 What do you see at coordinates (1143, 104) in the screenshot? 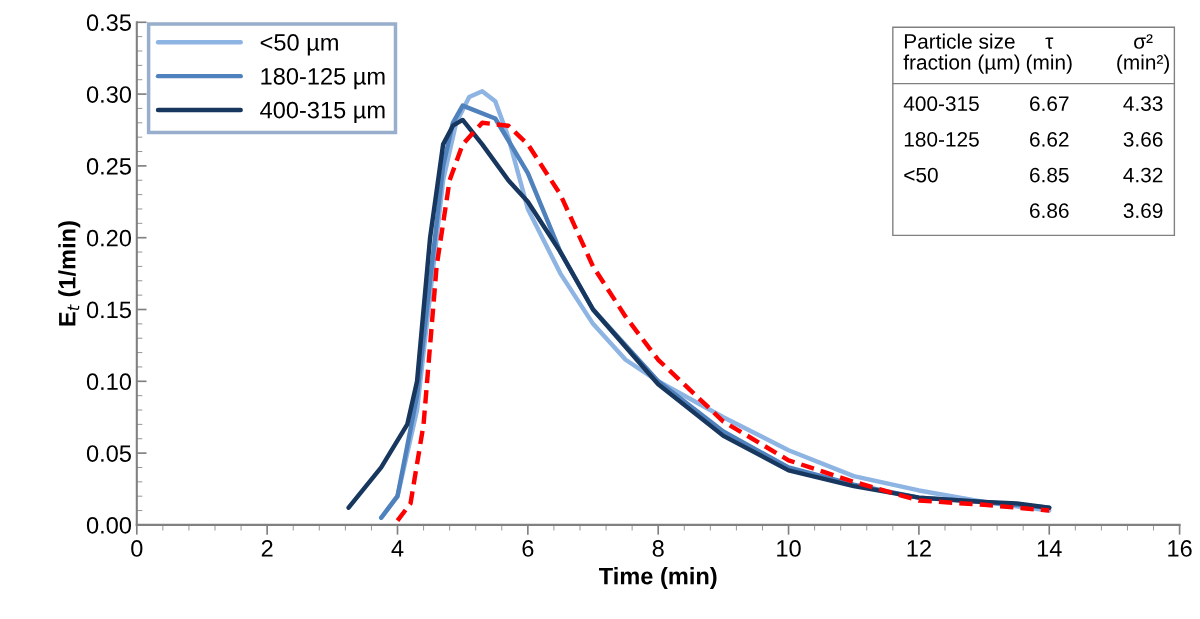
I see `annotation: 4.33` at bounding box center [1143, 104].